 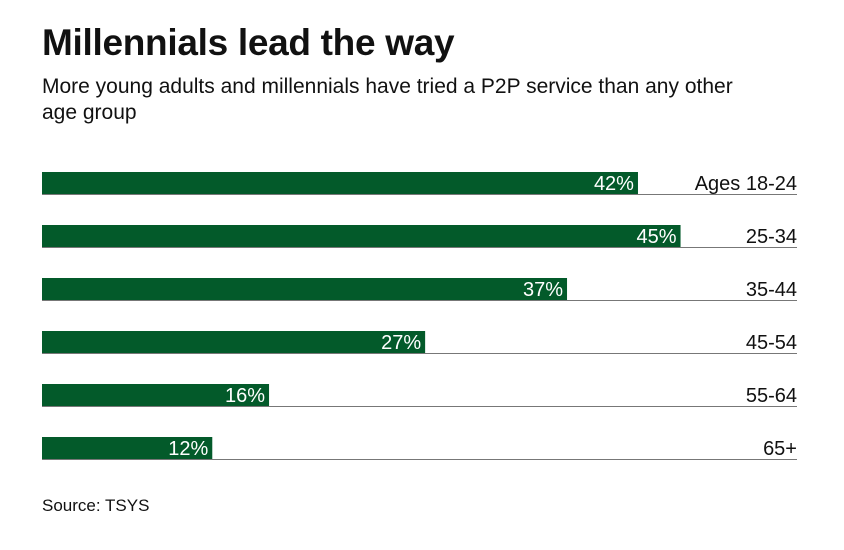 I want to click on category-label: 55-64, so click(x=771, y=396).